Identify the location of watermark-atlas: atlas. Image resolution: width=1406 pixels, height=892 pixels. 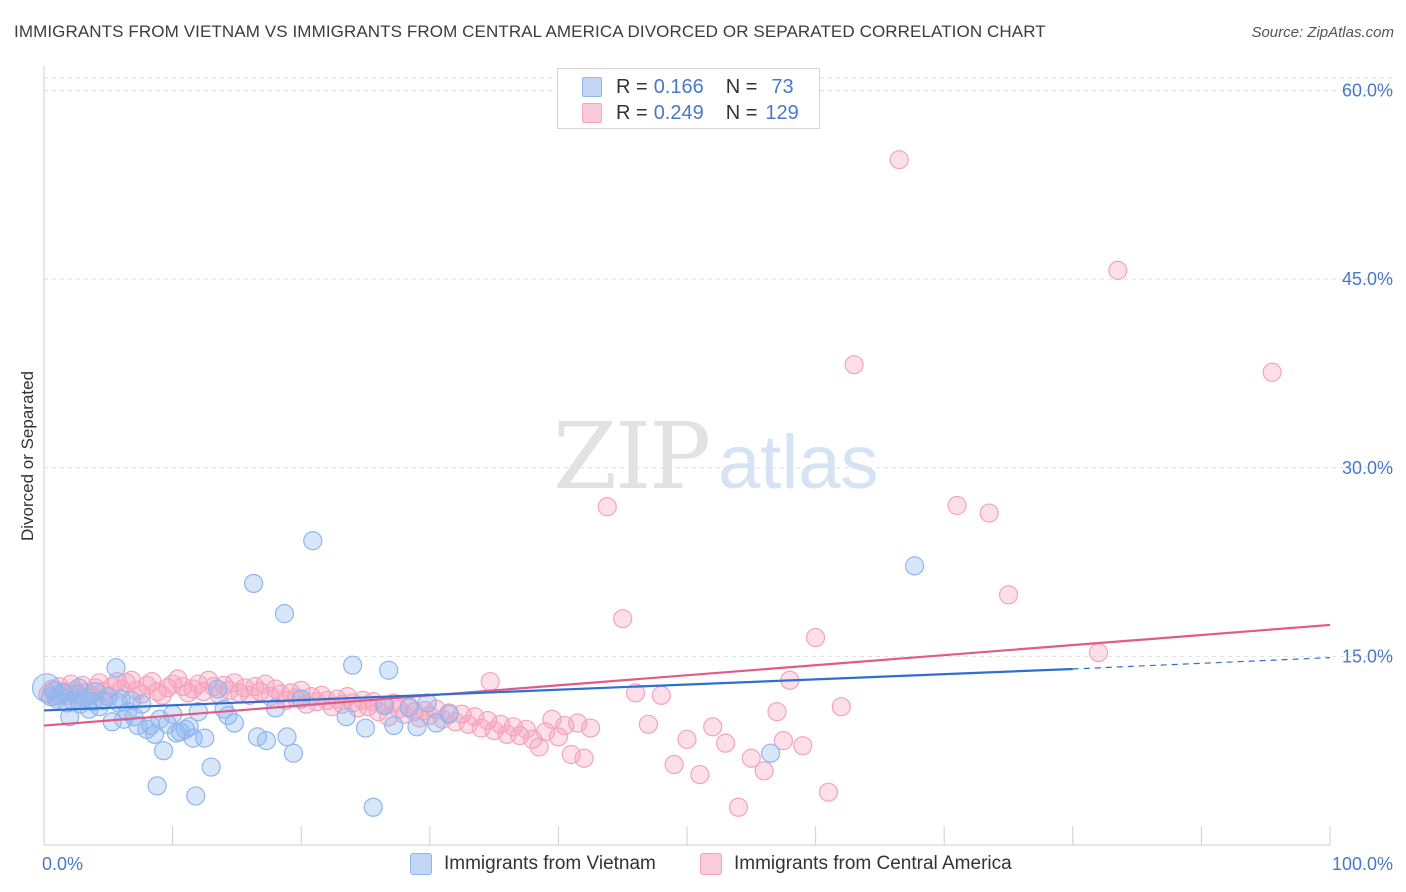
(798, 462).